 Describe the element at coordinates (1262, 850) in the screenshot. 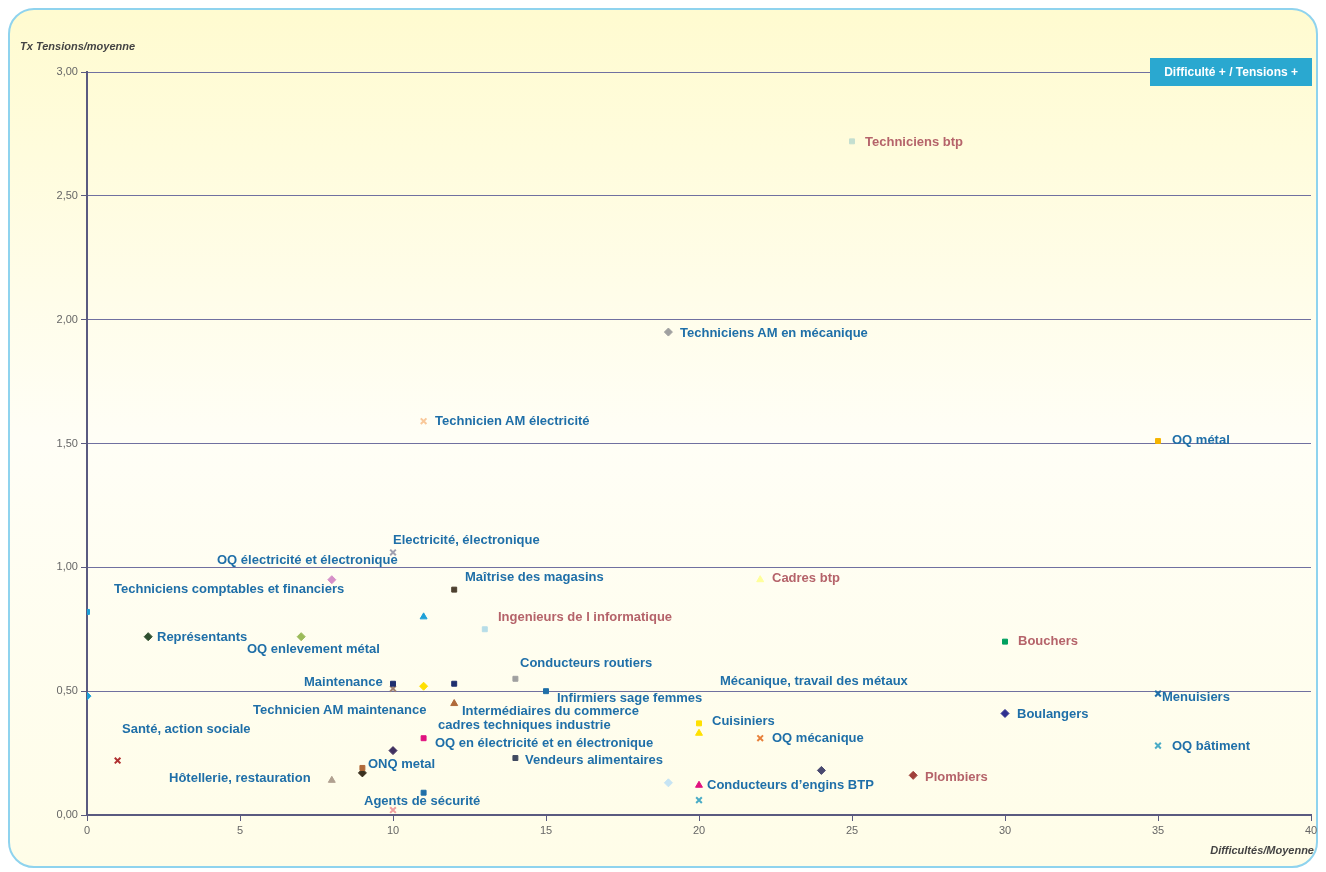

I see `x-axis-title: Difficultés/Moyenne` at that location.